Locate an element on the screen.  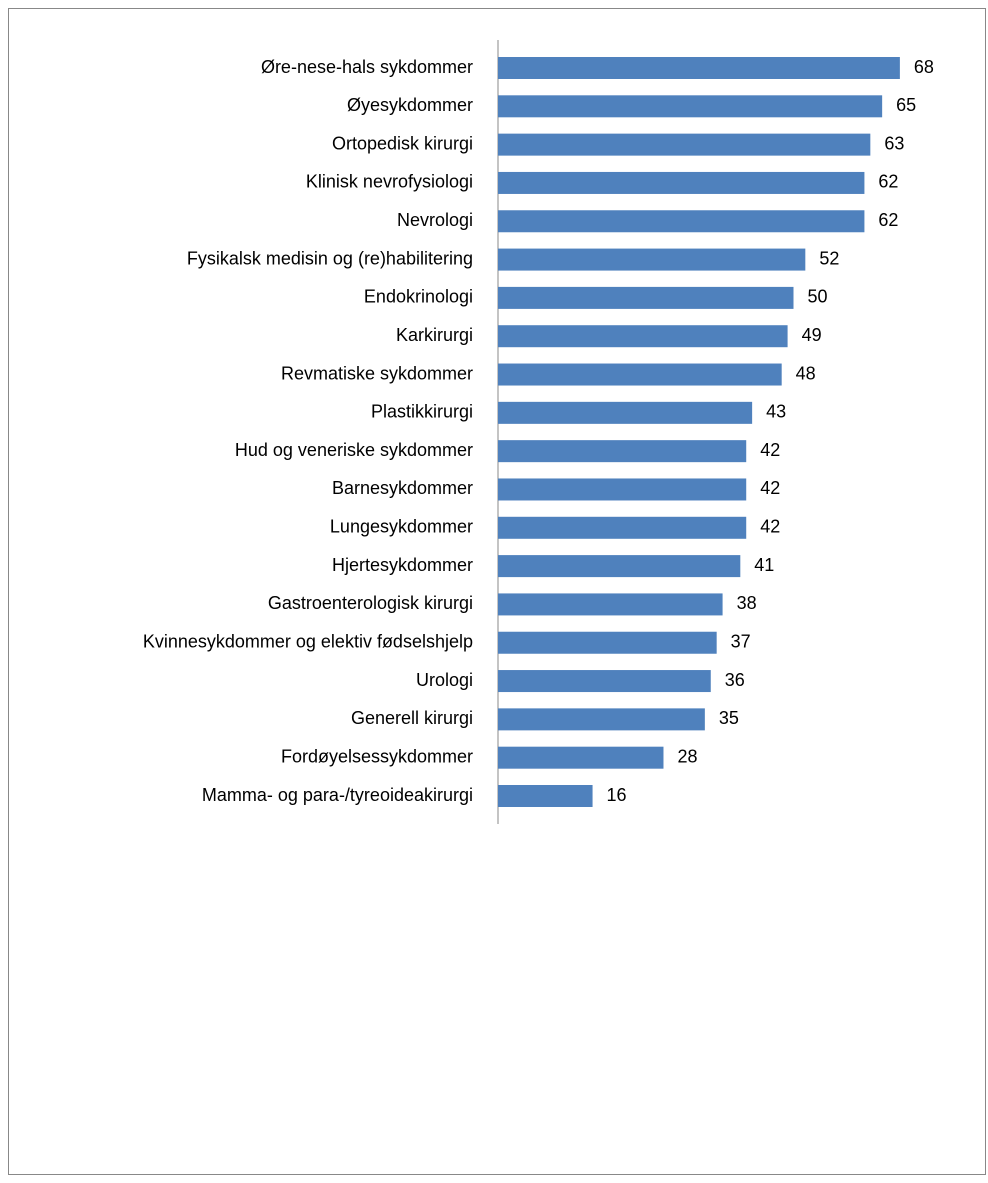
data-label: 16 is located at coordinates (617, 795).